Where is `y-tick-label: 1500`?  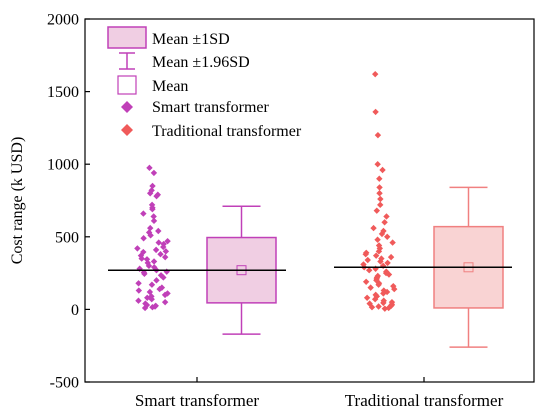 y-tick-label: 1500 is located at coordinates (63, 92).